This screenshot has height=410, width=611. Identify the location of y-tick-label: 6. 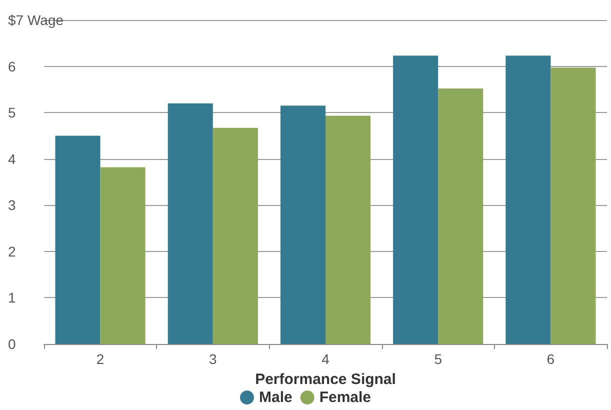
(12, 66).